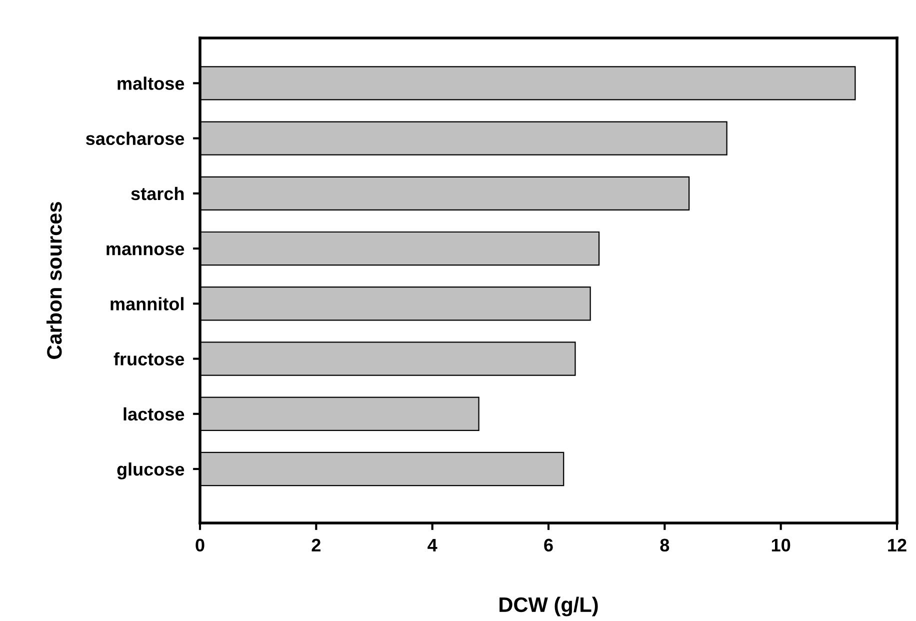  What do you see at coordinates (665, 545) in the screenshot?
I see `x-tick-label: 8` at bounding box center [665, 545].